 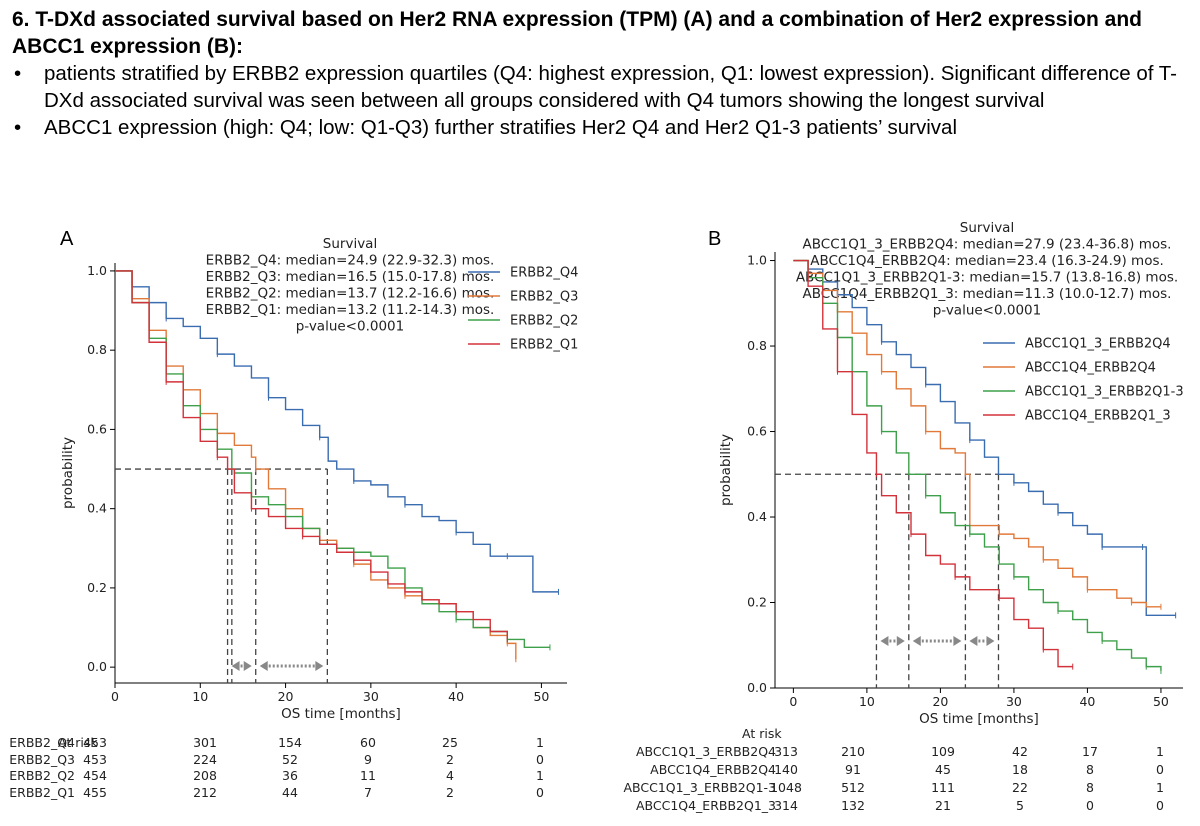 I want to click on at-risk-count: 4, so click(x=450, y=775).